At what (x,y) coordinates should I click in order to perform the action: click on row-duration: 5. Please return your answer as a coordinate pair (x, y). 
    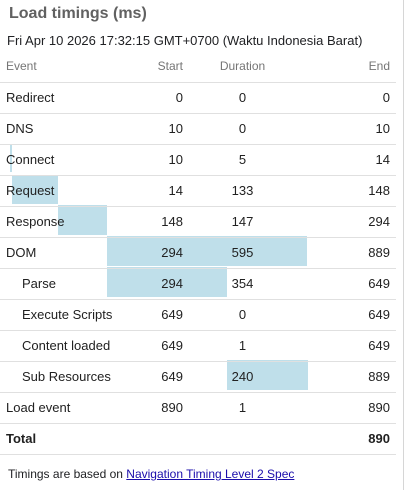
    Looking at the image, I should click on (242, 160).